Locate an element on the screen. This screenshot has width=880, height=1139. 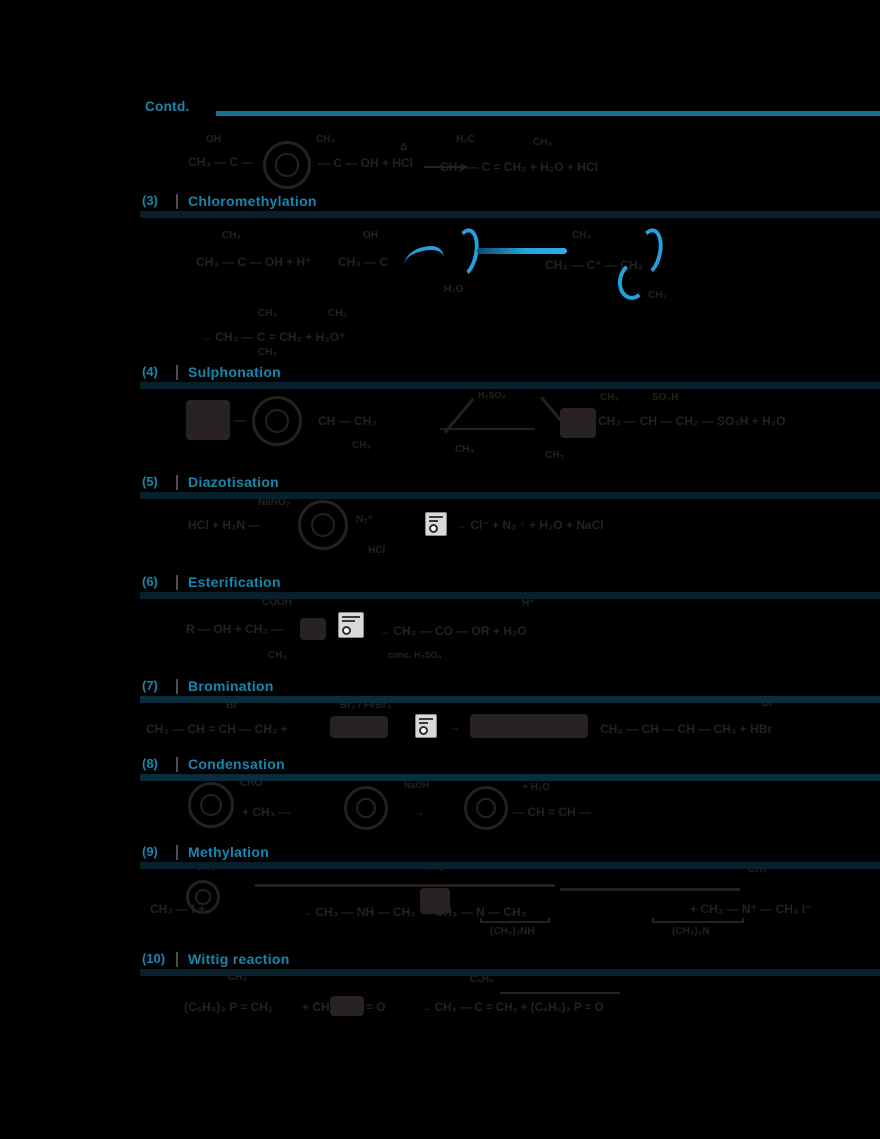
section-number: (4) is located at coordinates (150, 371).